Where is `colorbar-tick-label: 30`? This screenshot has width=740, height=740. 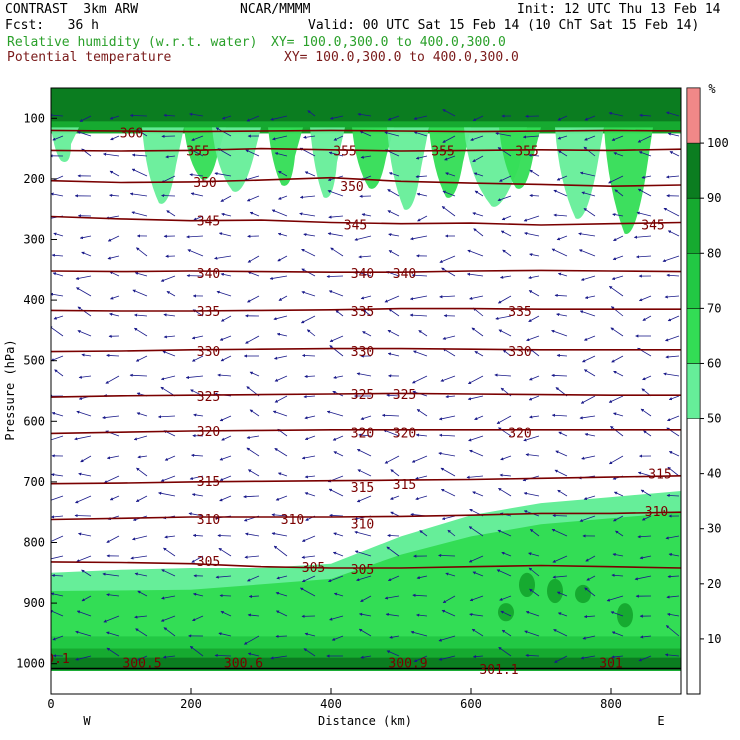
colorbar-tick-label: 30 is located at coordinates (714, 529).